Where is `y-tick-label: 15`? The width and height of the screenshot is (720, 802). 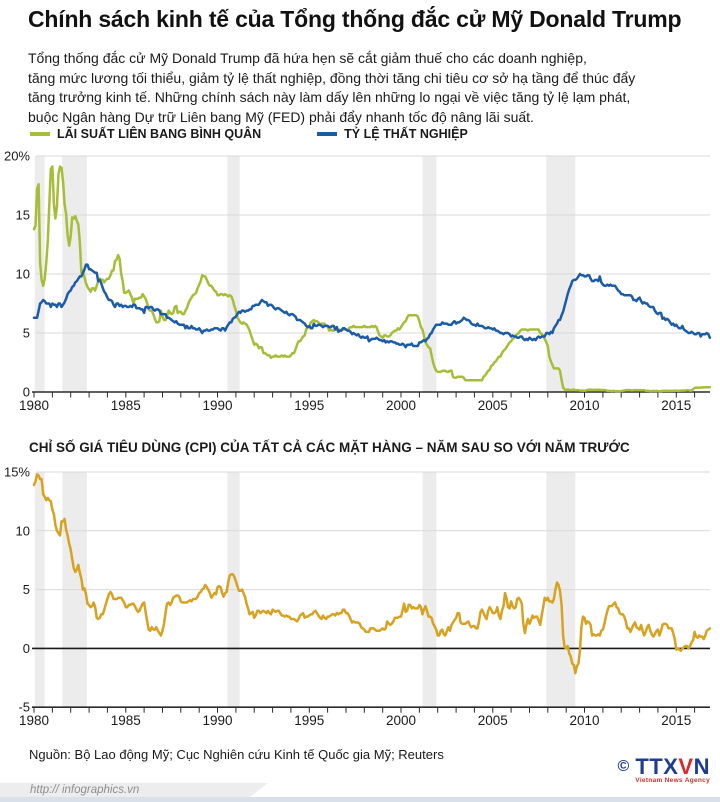
y-tick-label: 15 is located at coordinates (23, 215).